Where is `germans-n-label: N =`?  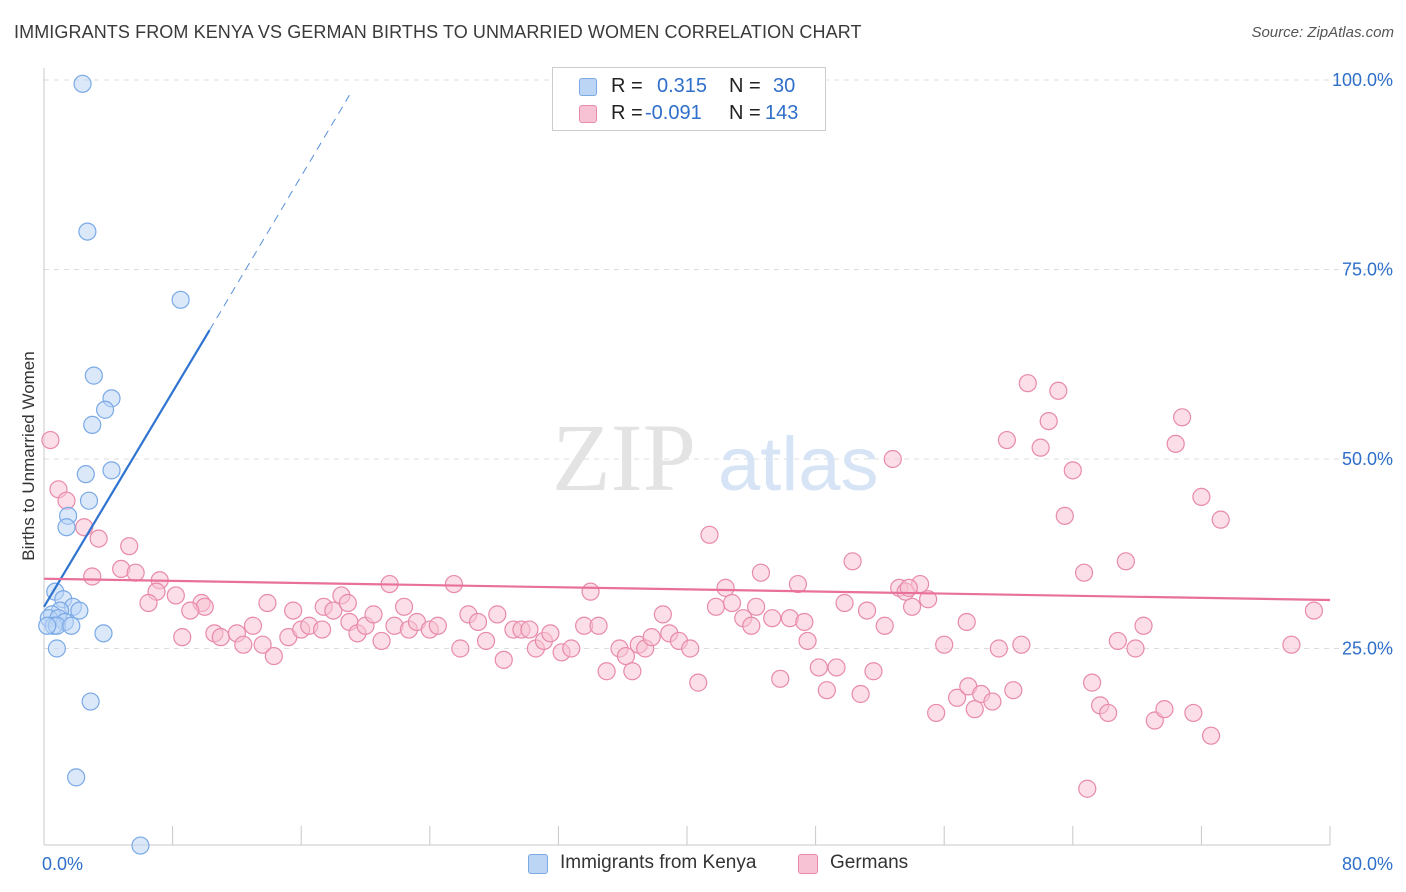 germans-n-label: N = is located at coordinates (745, 113).